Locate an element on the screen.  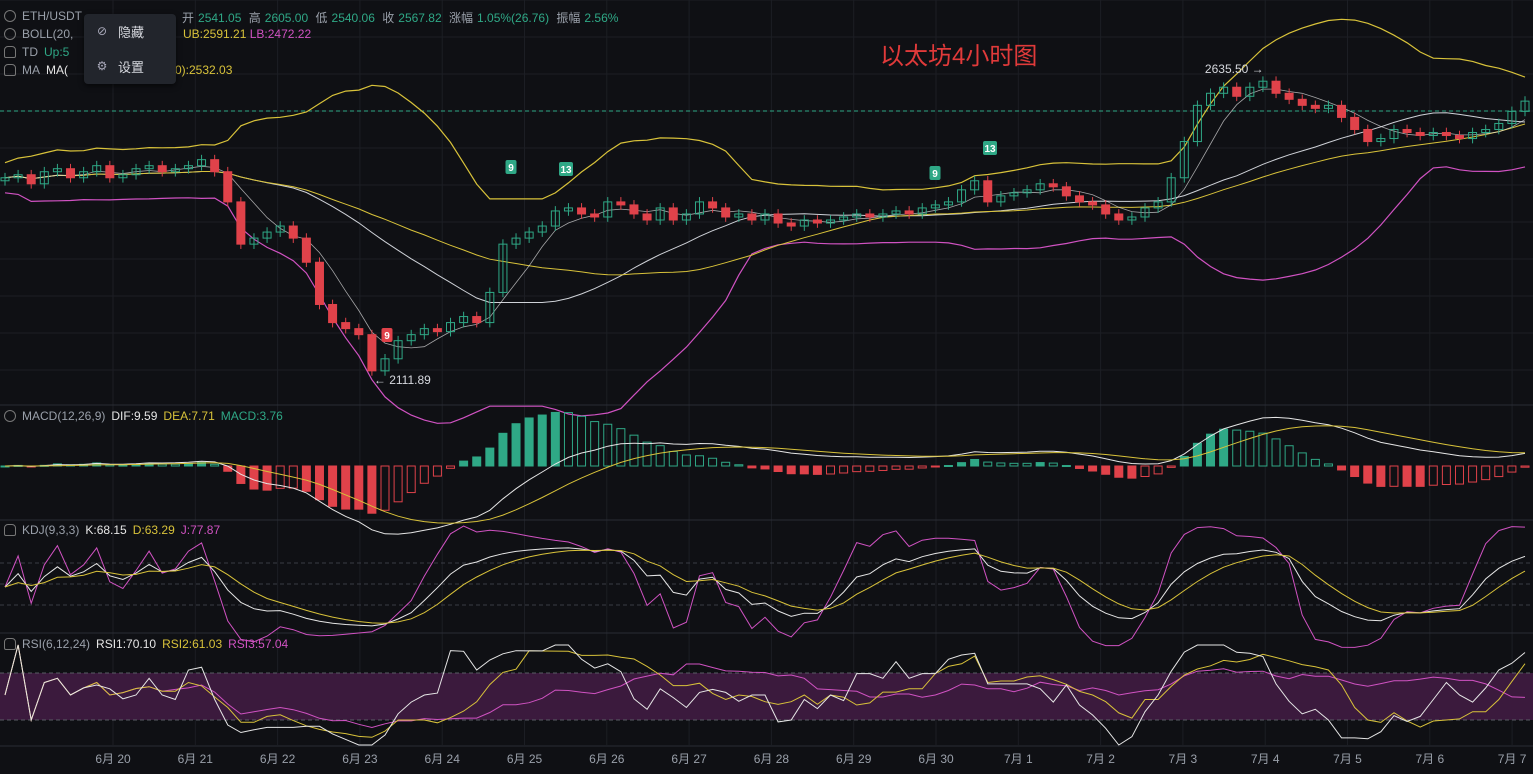
open-value: 2541.05 is located at coordinates (220, 18).